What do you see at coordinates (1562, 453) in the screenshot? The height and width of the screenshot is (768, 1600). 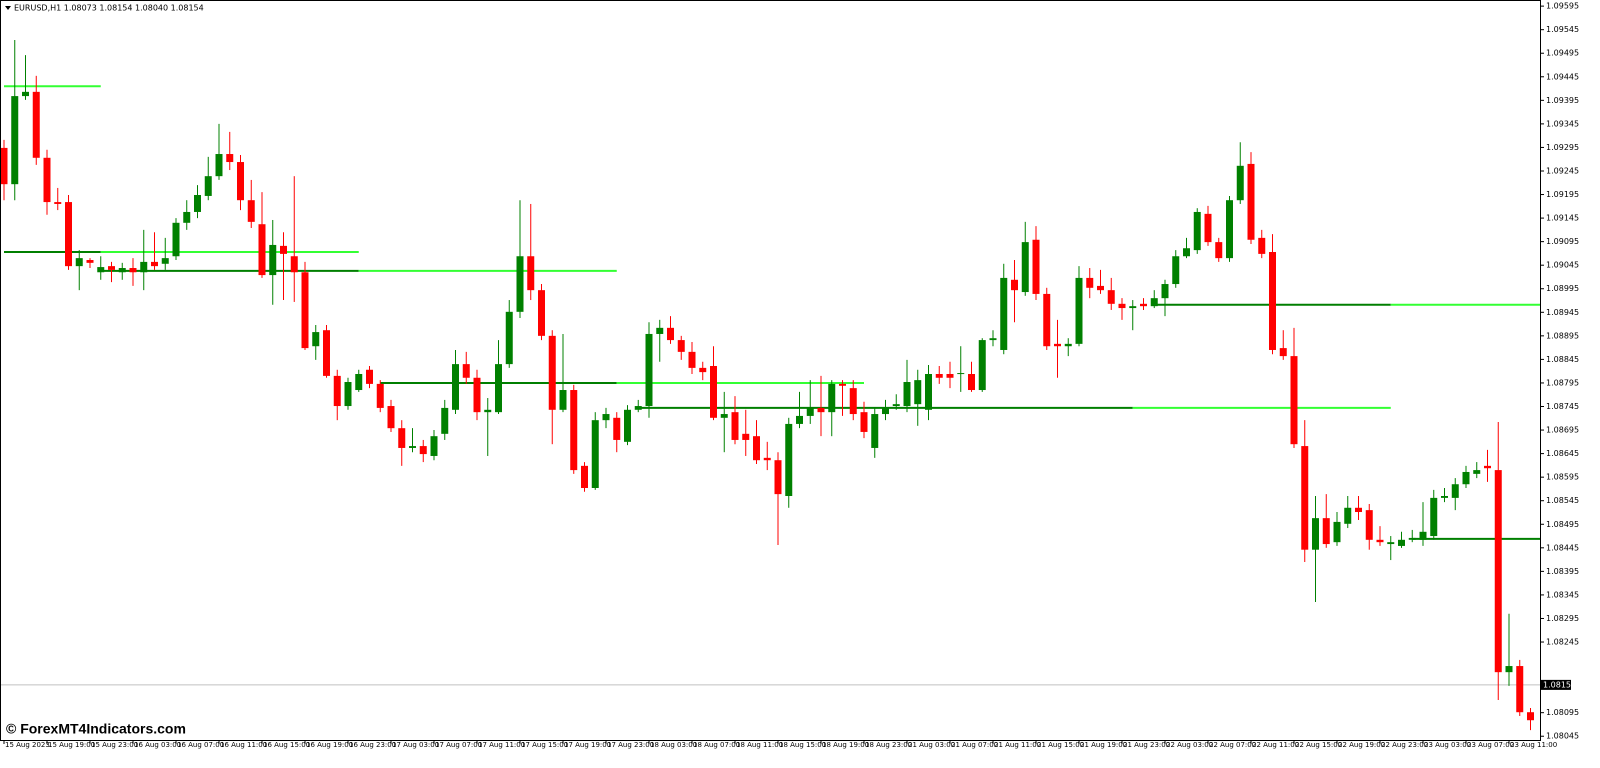 I see `y-tick-label: 1.08645` at bounding box center [1562, 453].